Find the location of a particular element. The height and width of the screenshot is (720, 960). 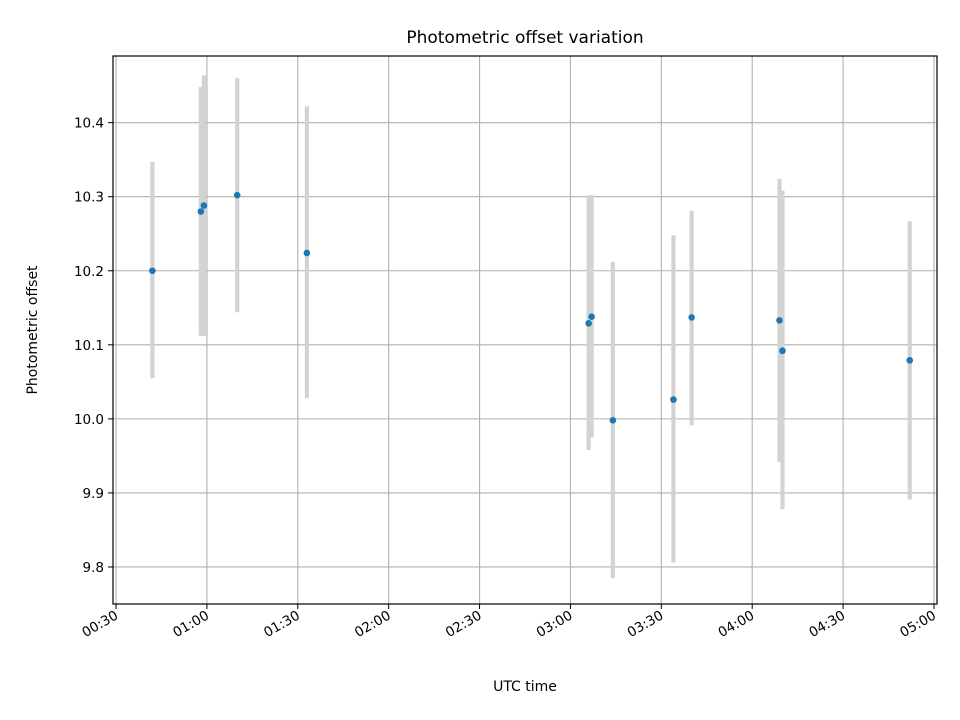

y-axis-ticks: 9.8 9.9 10.0 10.1 10.2 10.3 10.4 is located at coordinates (93, 346).